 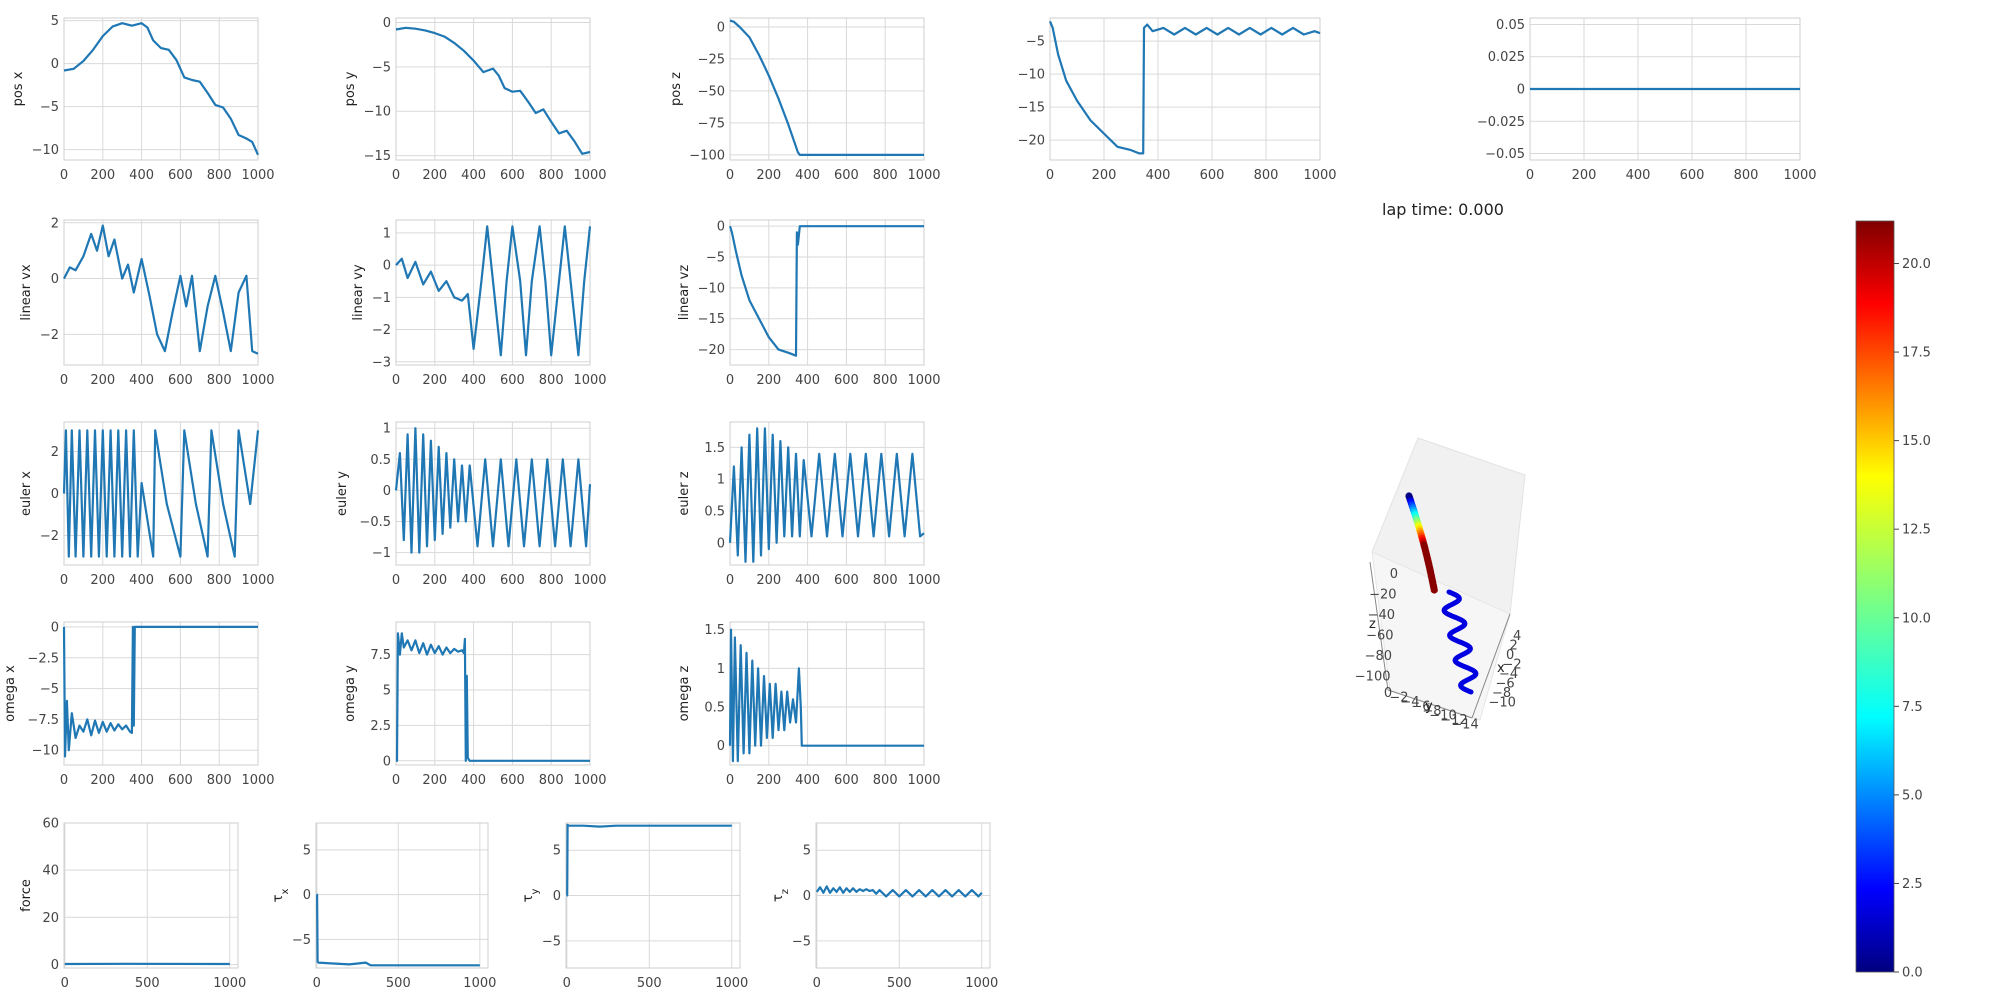 I want to click on y-tick-label: −25, so click(x=711, y=59).